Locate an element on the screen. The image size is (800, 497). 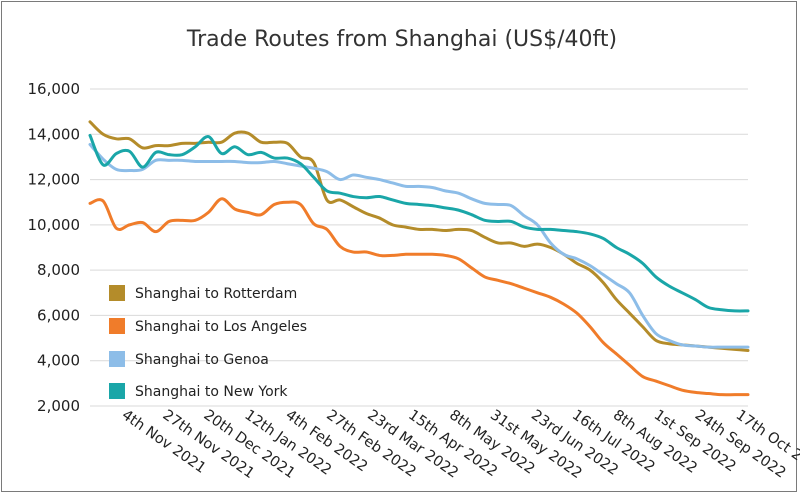
y-tick-label: 6,000 is located at coordinates (58, 315).